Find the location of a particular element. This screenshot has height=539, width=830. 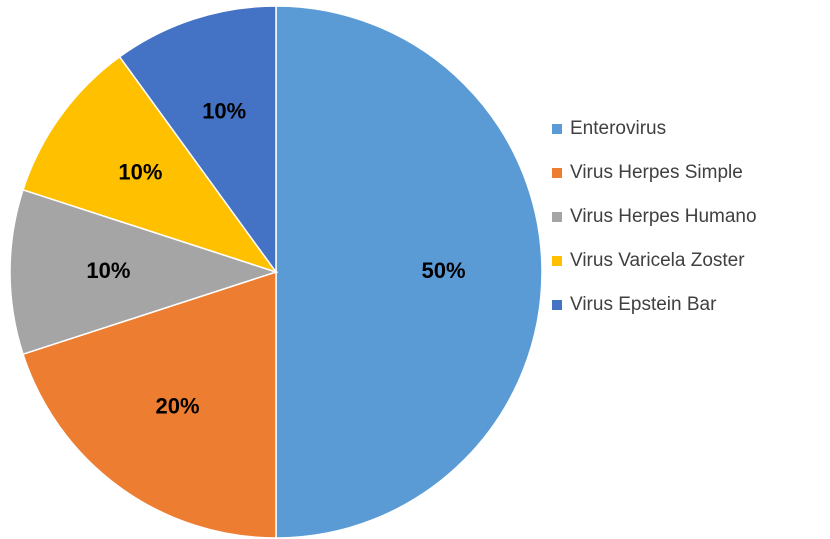

legend-label: Virus Varicela Zoster is located at coordinates (657, 260).